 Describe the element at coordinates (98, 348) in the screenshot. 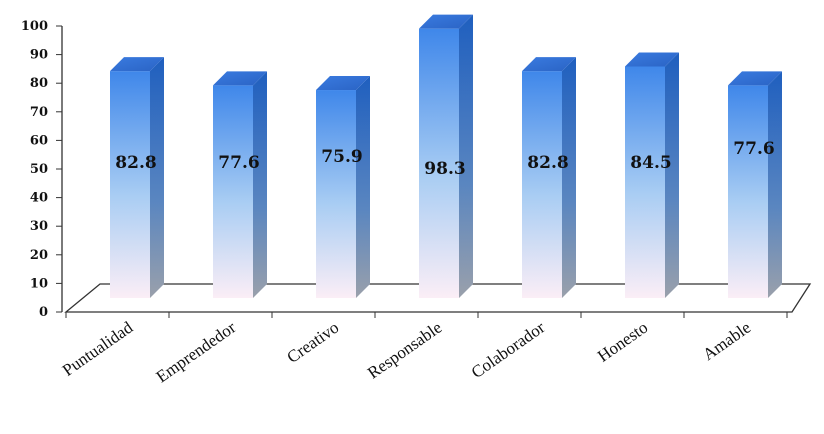

I see `x-category-label: Puntualidad` at that location.